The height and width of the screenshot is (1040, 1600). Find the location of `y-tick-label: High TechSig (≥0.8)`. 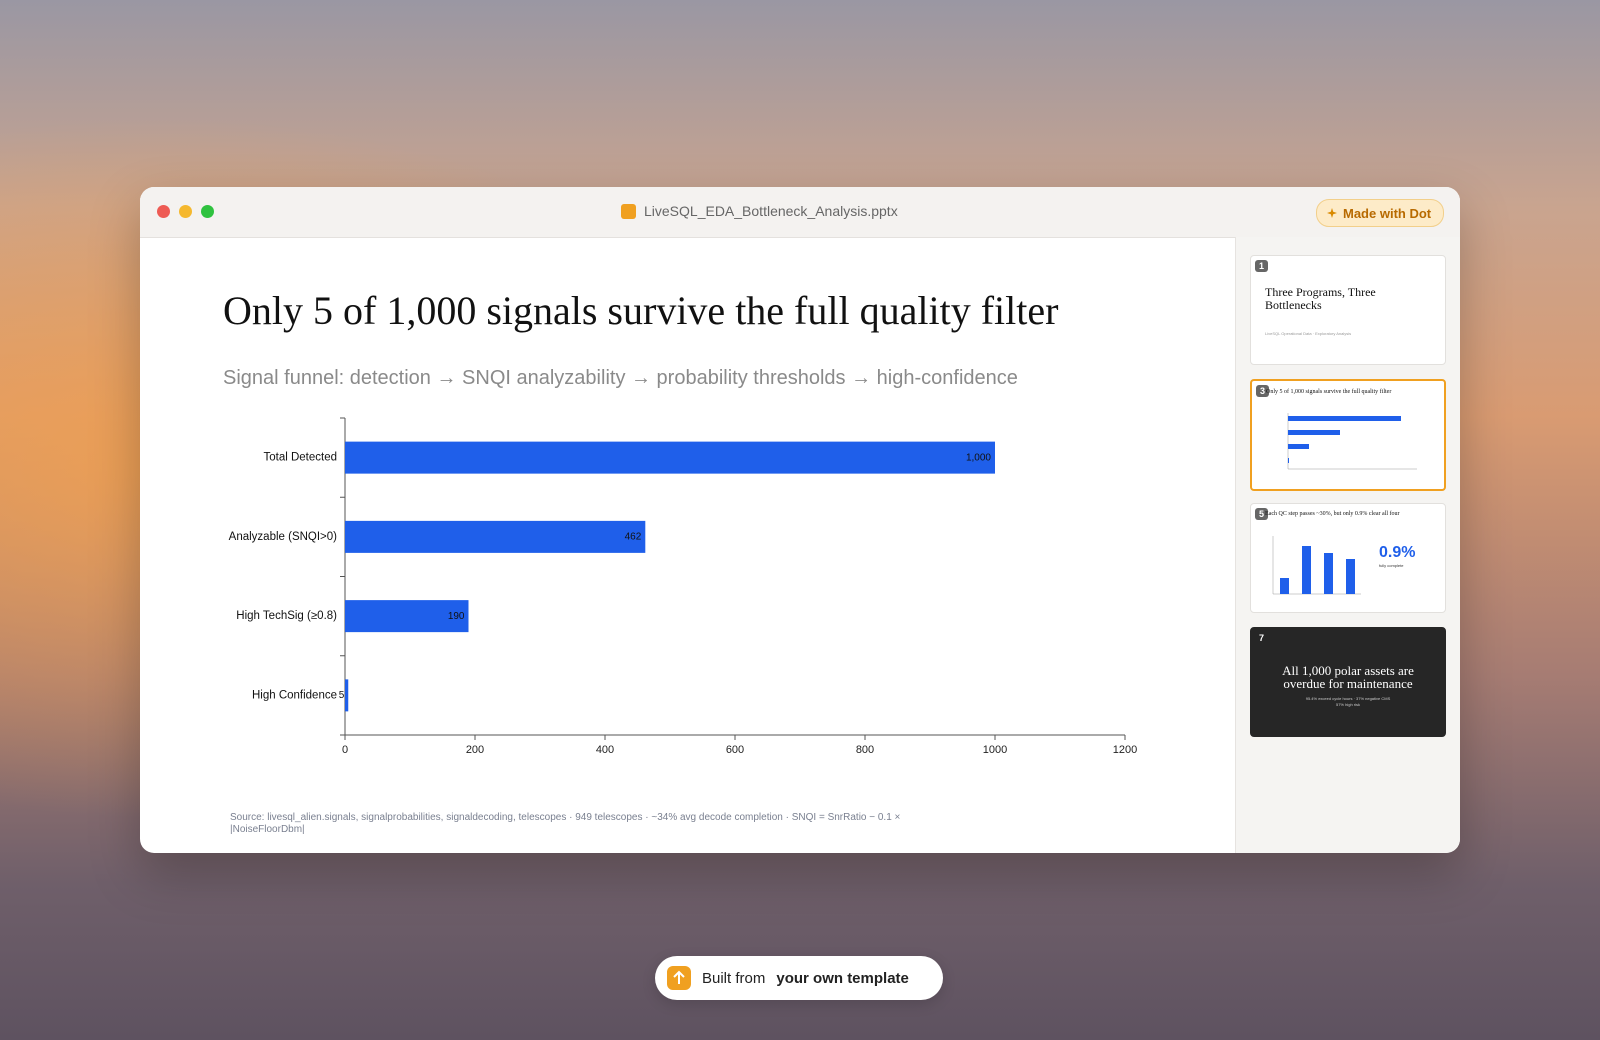

y-tick-label: High TechSig (≥0.8) is located at coordinates (286, 616).